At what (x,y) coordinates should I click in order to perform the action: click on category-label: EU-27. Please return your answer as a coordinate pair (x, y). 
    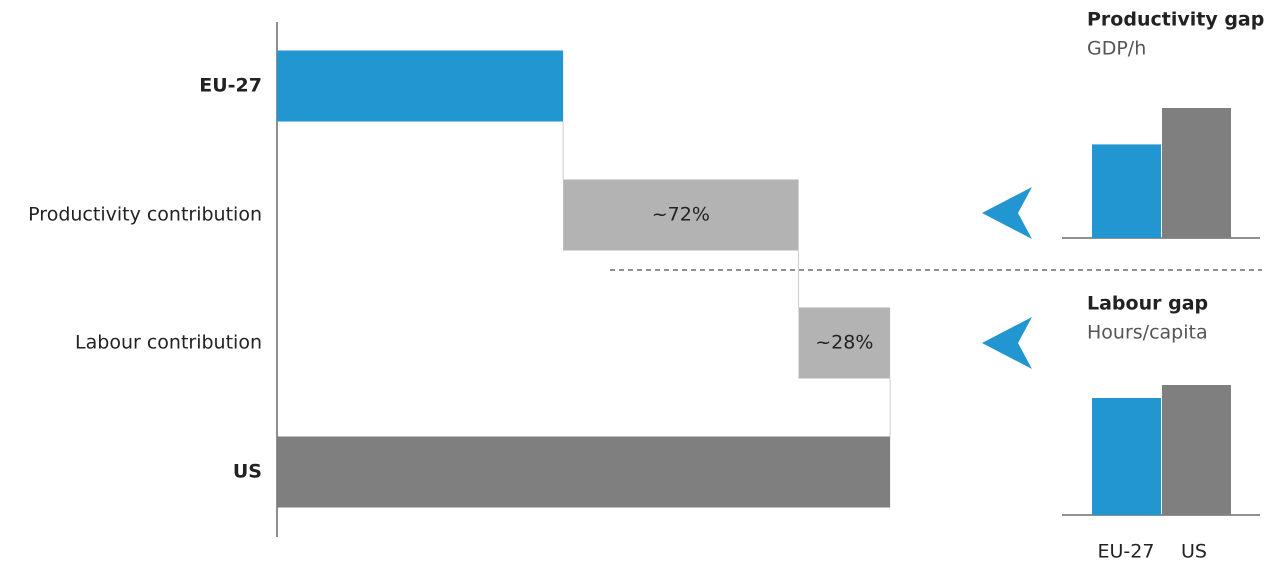
    Looking at the image, I should click on (230, 86).